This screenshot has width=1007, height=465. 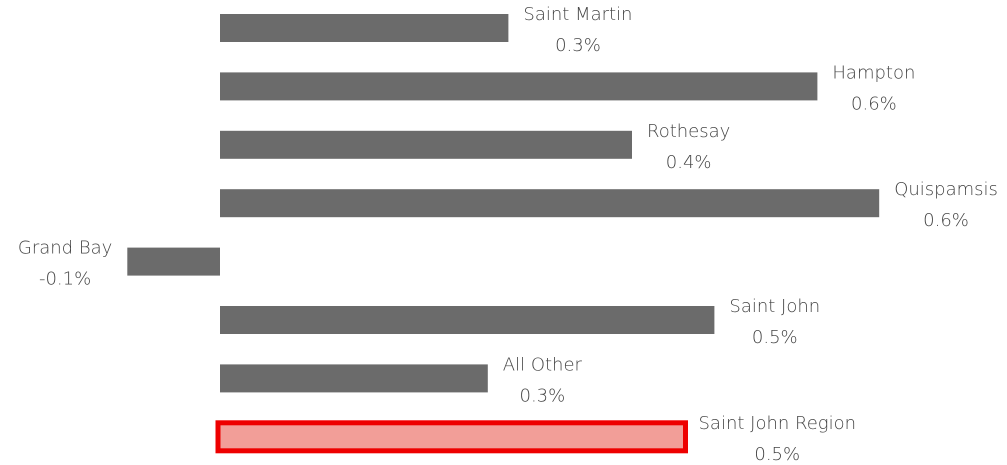 I want to click on value-label: 0.4%, so click(x=689, y=162).